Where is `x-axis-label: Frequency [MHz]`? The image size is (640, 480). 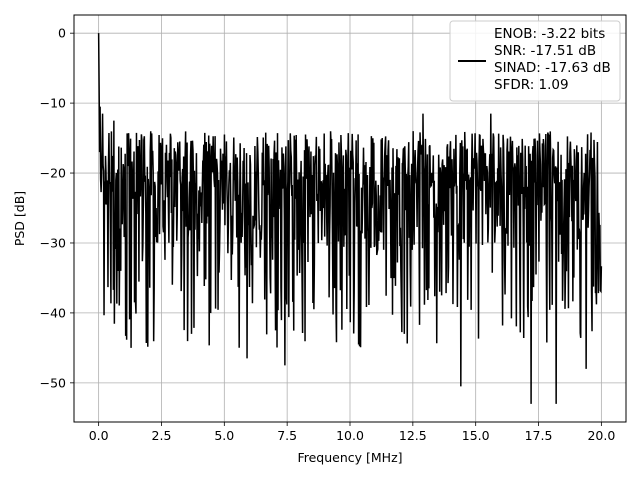
x-axis-label: Frequency [MHz] is located at coordinates (349, 457).